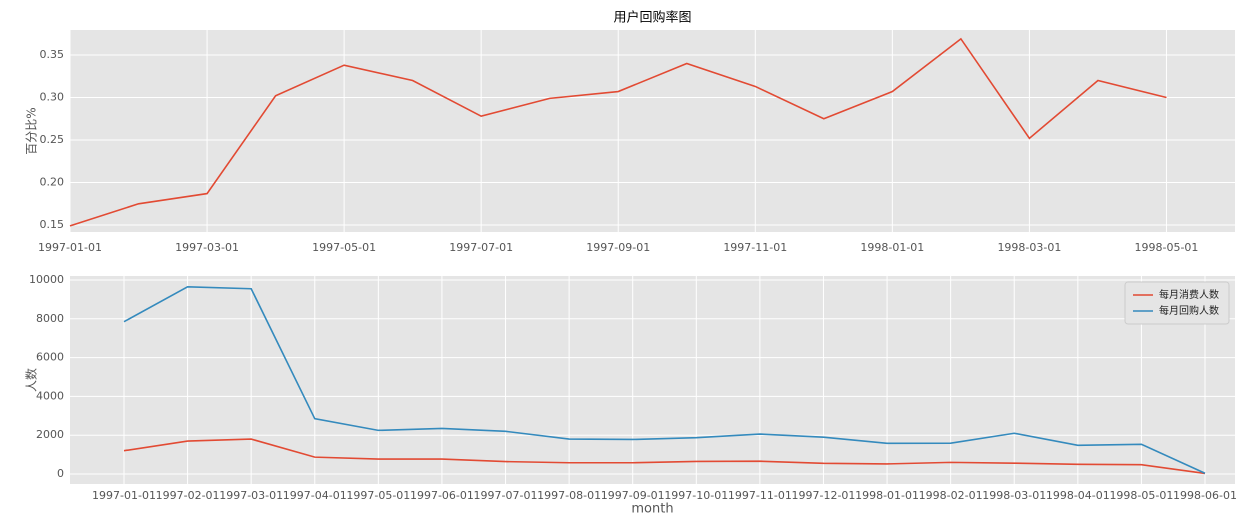 The width and height of the screenshot is (1251, 518). Describe the element at coordinates (315, 495) in the screenshot. I see `x-tick-label: 1997-04-01` at that location.